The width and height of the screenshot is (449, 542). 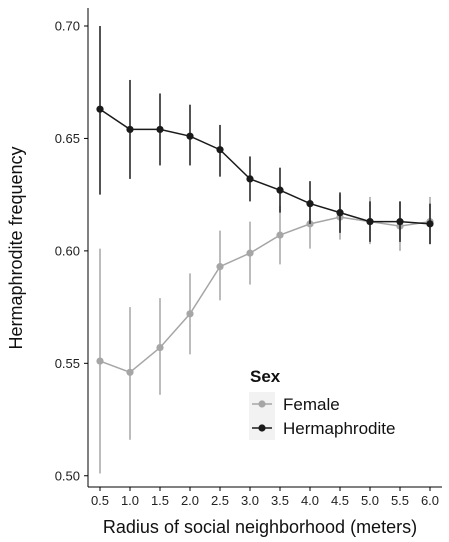 I want to click on x-tick-label: 2.5, so click(x=220, y=500).